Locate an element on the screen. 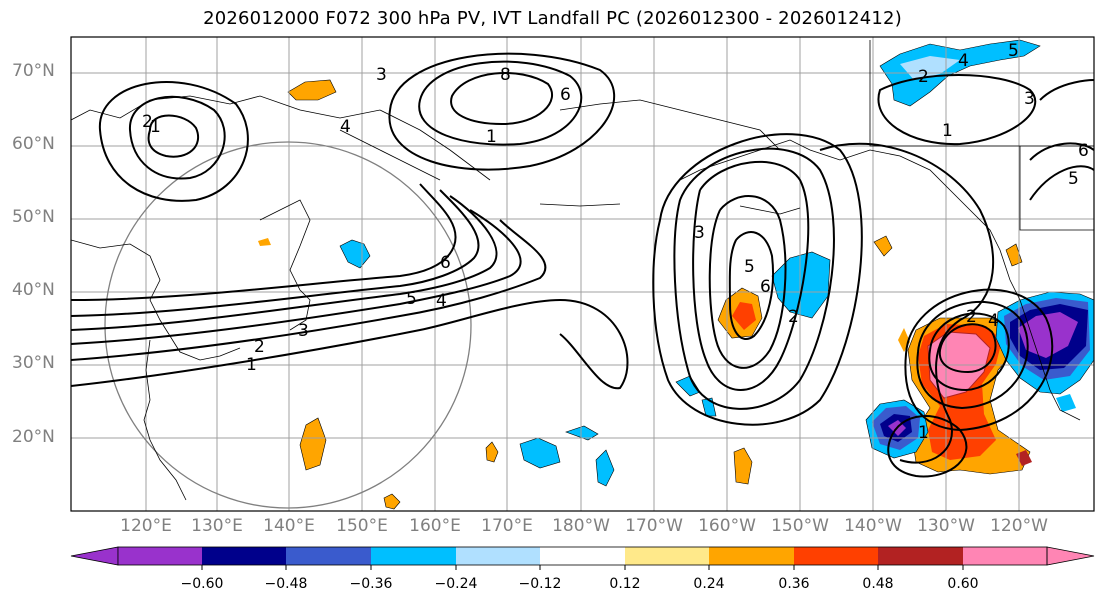 The image size is (1105, 604). pv-contour-siberia-low is located at coordinates (173, 136).